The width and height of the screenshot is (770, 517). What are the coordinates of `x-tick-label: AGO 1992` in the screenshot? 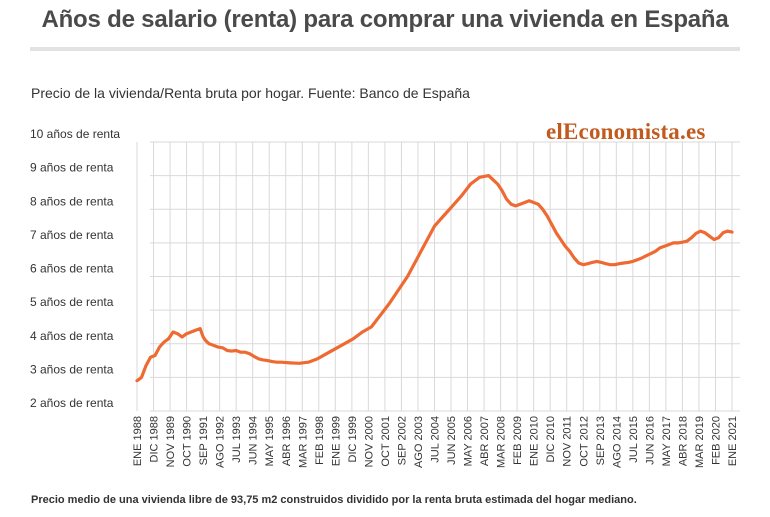 It's located at (221, 442).